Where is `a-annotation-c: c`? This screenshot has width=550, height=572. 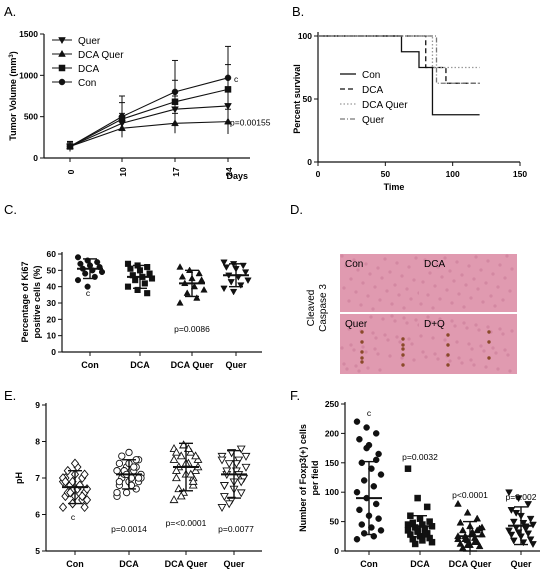 a-annotation-c: c is located at coordinates (236, 79).